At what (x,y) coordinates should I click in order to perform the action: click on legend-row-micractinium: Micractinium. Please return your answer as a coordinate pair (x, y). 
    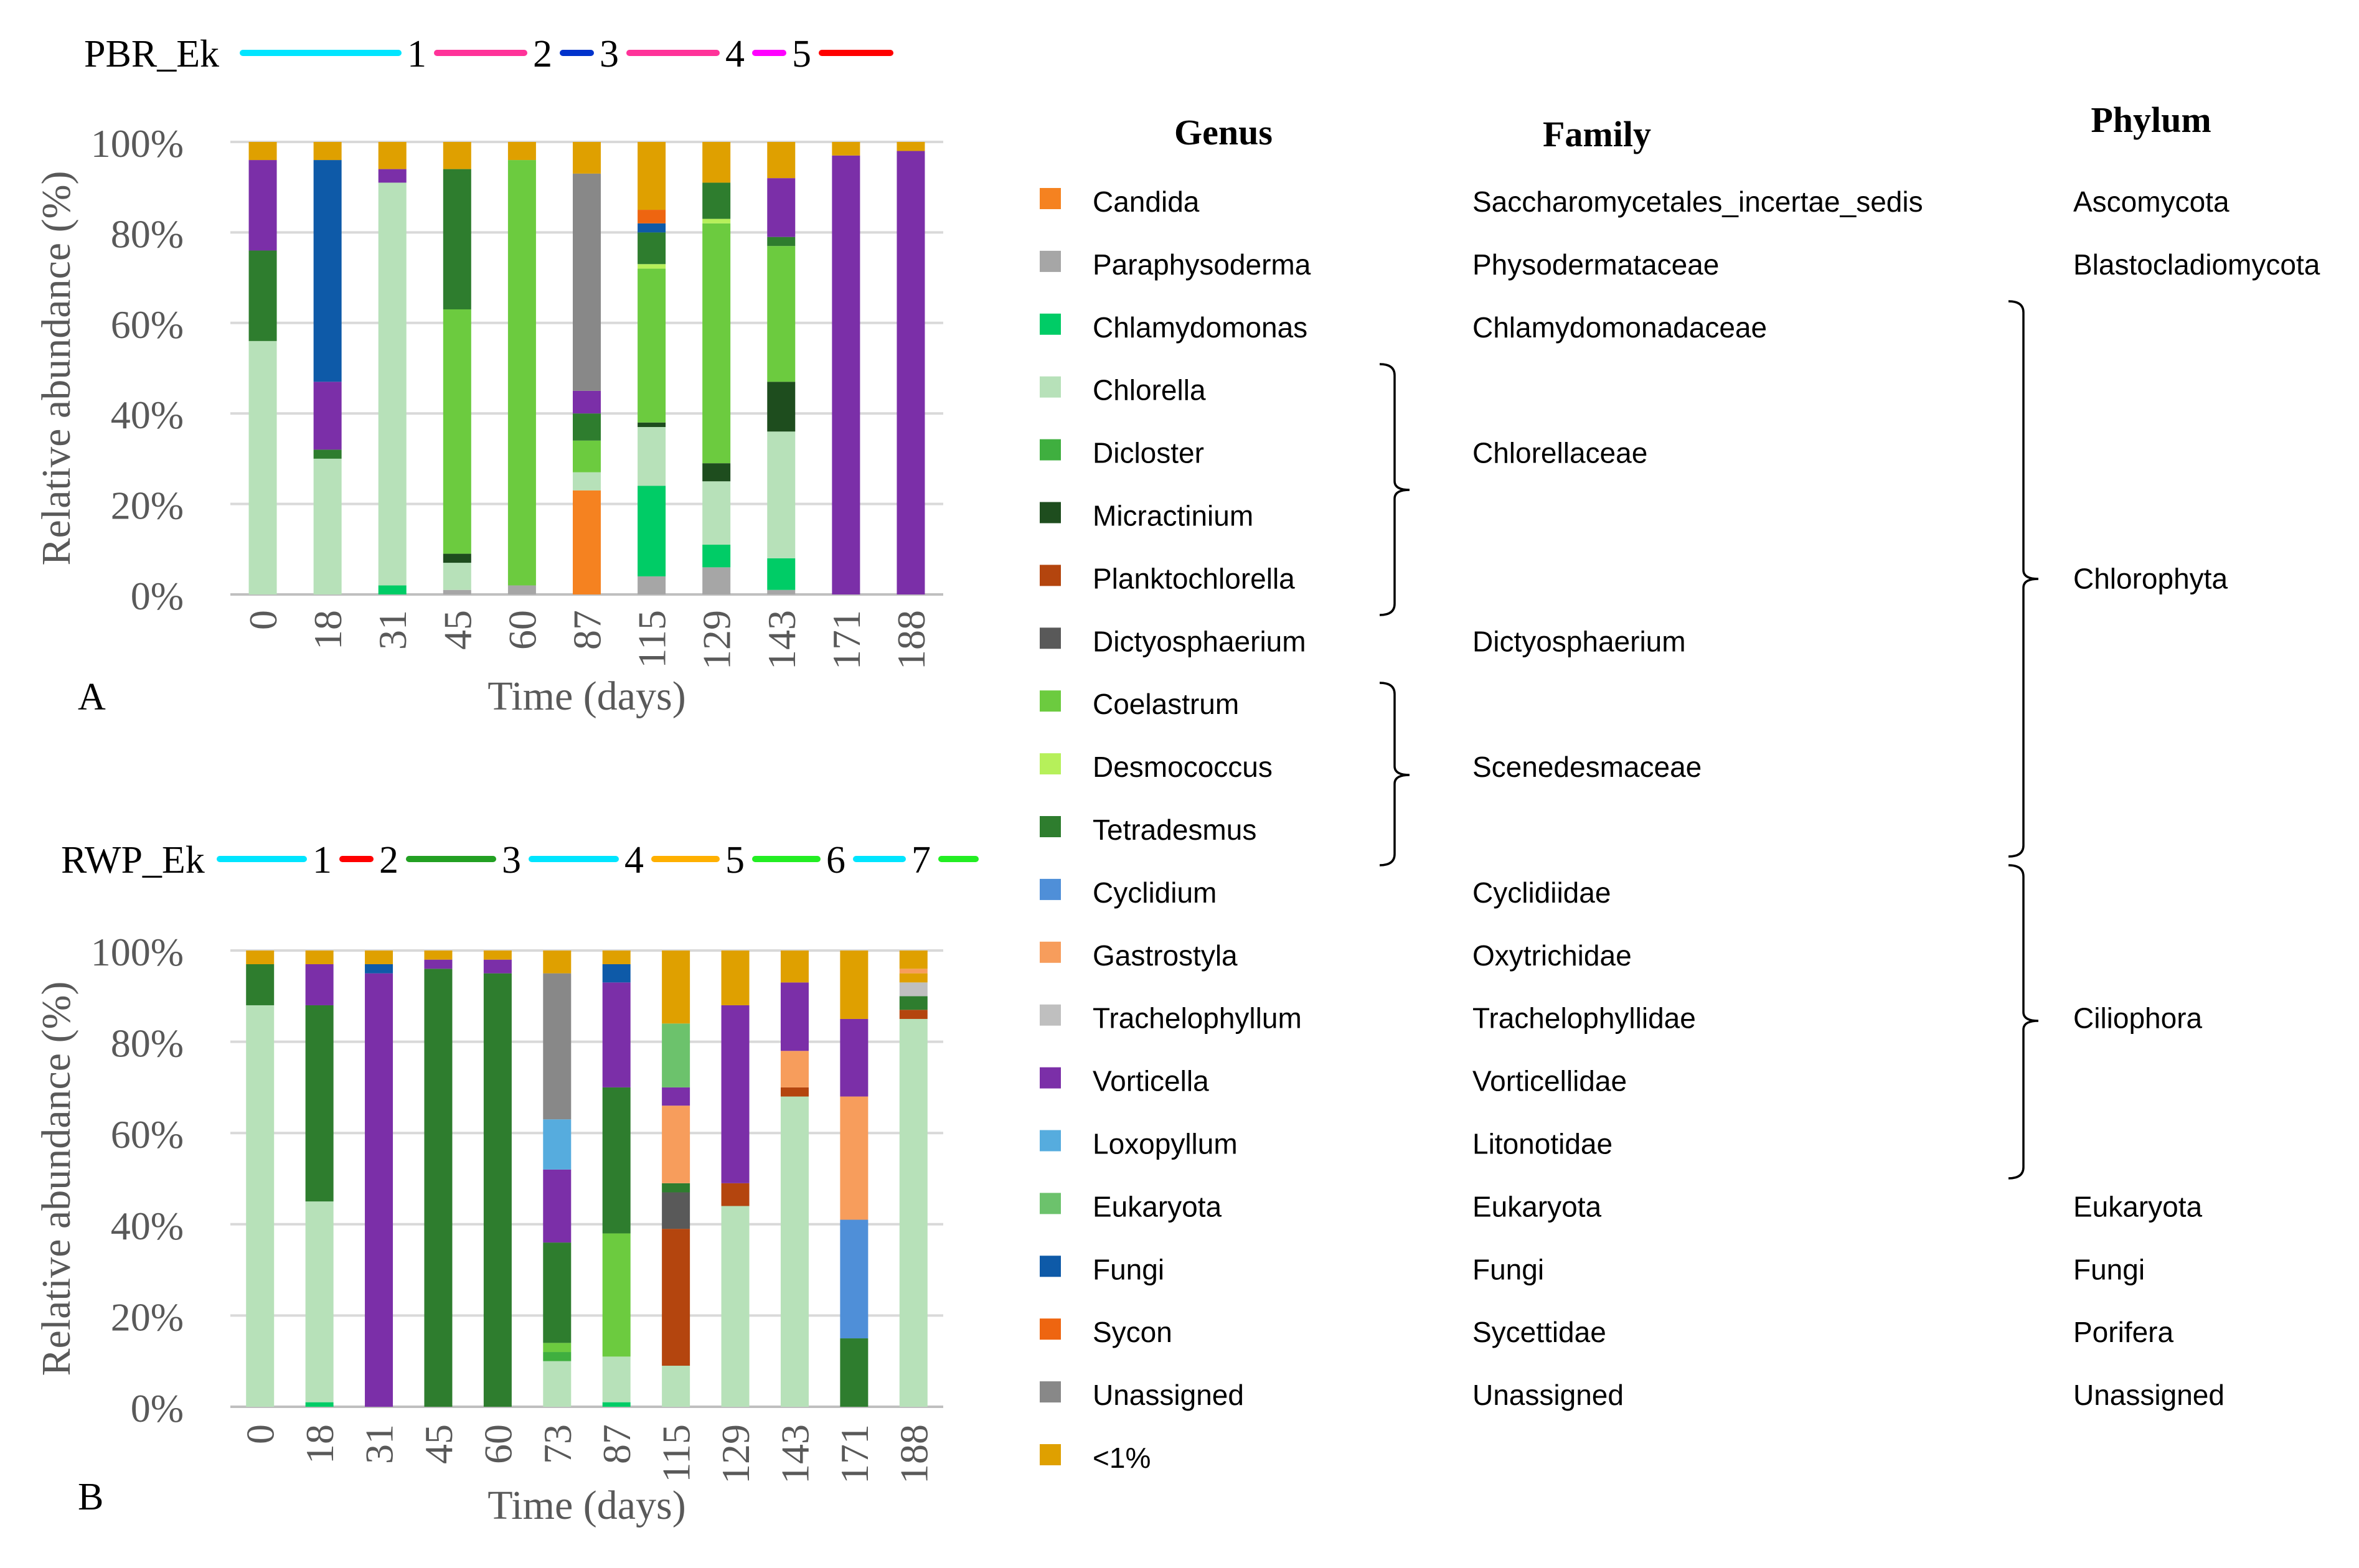
    Looking at the image, I should click on (1146, 516).